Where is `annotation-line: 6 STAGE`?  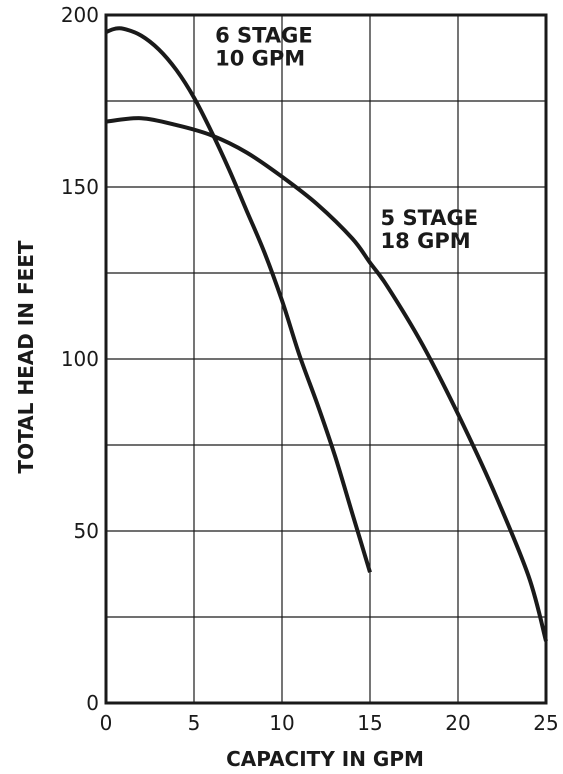 annotation-line: 6 STAGE is located at coordinates (264, 36).